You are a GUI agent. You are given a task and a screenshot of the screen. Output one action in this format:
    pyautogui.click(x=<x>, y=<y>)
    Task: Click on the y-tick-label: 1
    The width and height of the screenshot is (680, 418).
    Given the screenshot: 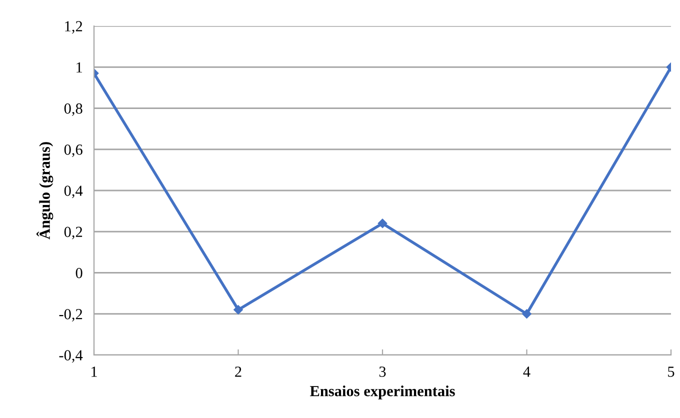 What is the action you would take?
    pyautogui.click(x=79, y=67)
    